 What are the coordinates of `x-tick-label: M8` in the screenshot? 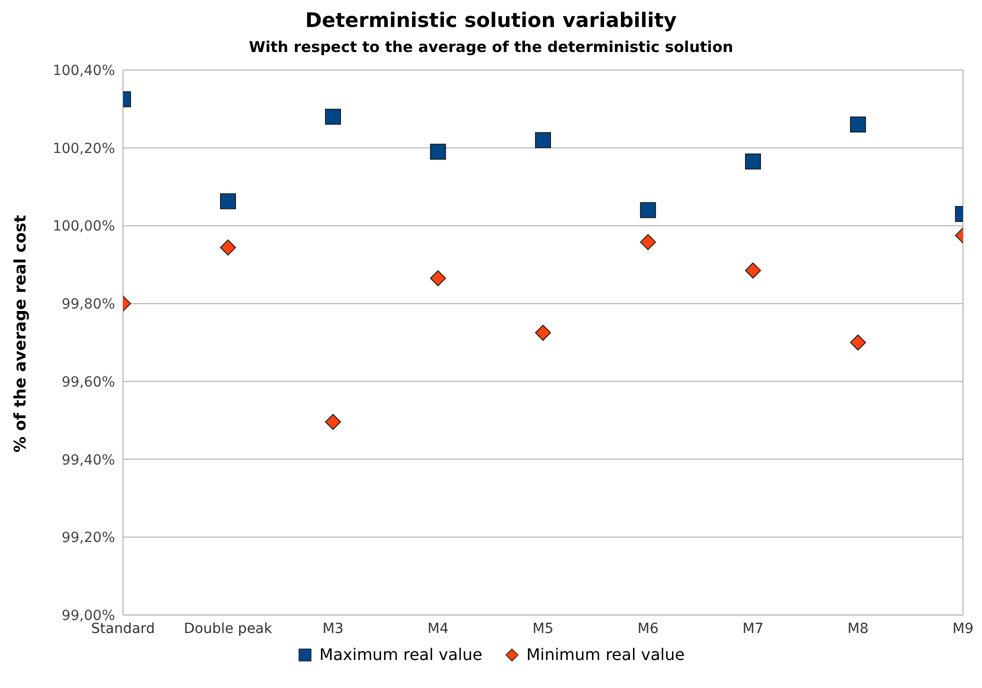 It's located at (858, 628).